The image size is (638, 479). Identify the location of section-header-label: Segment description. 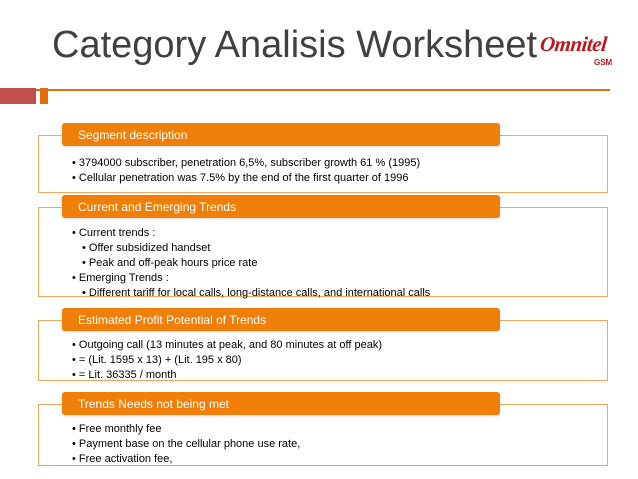
(133, 135).